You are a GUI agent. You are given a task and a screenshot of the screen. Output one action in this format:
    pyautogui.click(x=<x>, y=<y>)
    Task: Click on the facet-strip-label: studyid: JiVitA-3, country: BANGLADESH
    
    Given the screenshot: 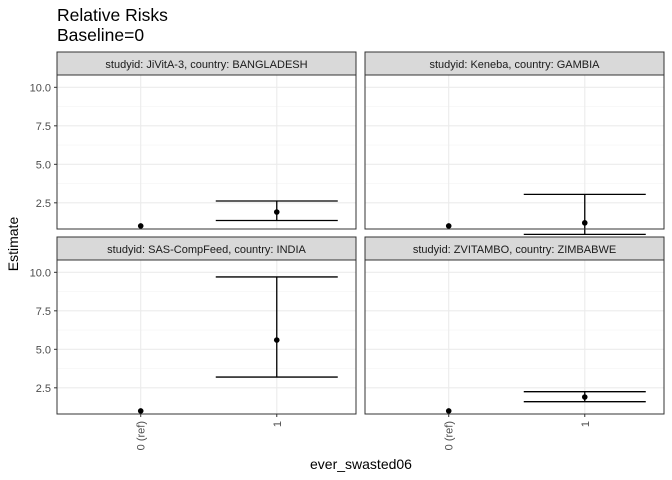 What is the action you would take?
    pyautogui.click(x=206, y=65)
    